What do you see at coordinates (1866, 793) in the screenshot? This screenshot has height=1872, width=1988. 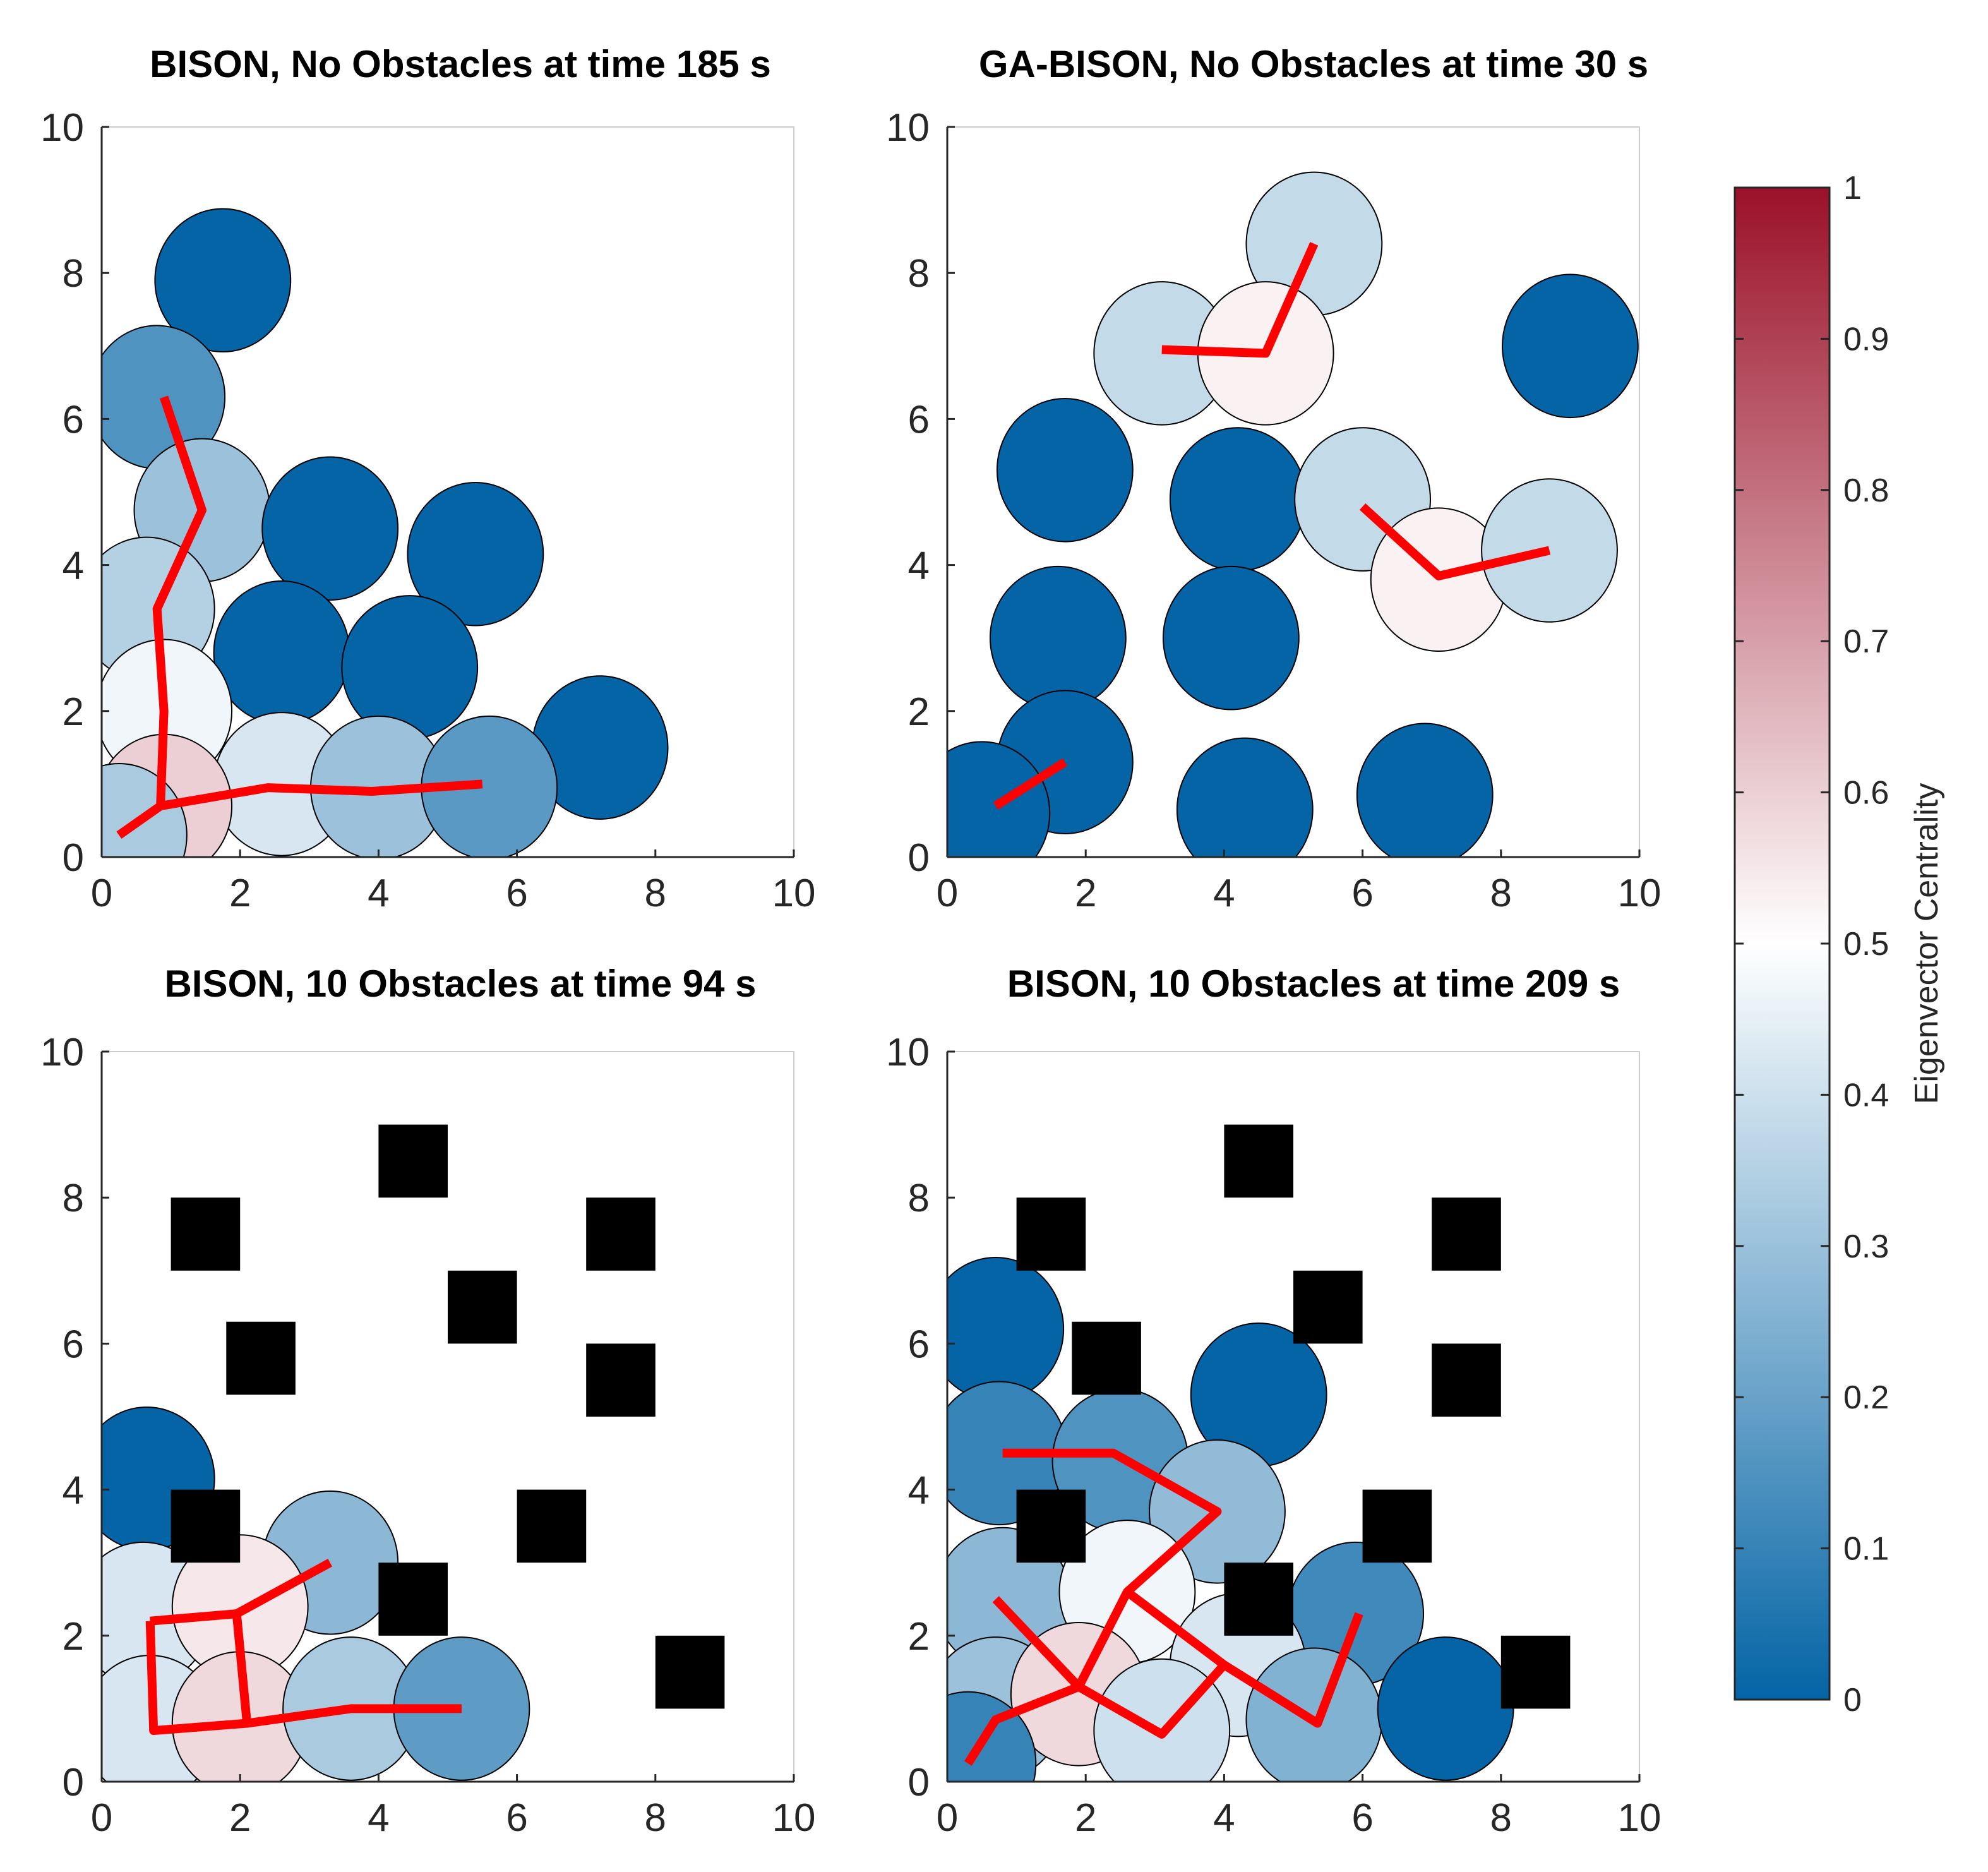 I see `colorbar-tick-label: 0.6` at bounding box center [1866, 793].